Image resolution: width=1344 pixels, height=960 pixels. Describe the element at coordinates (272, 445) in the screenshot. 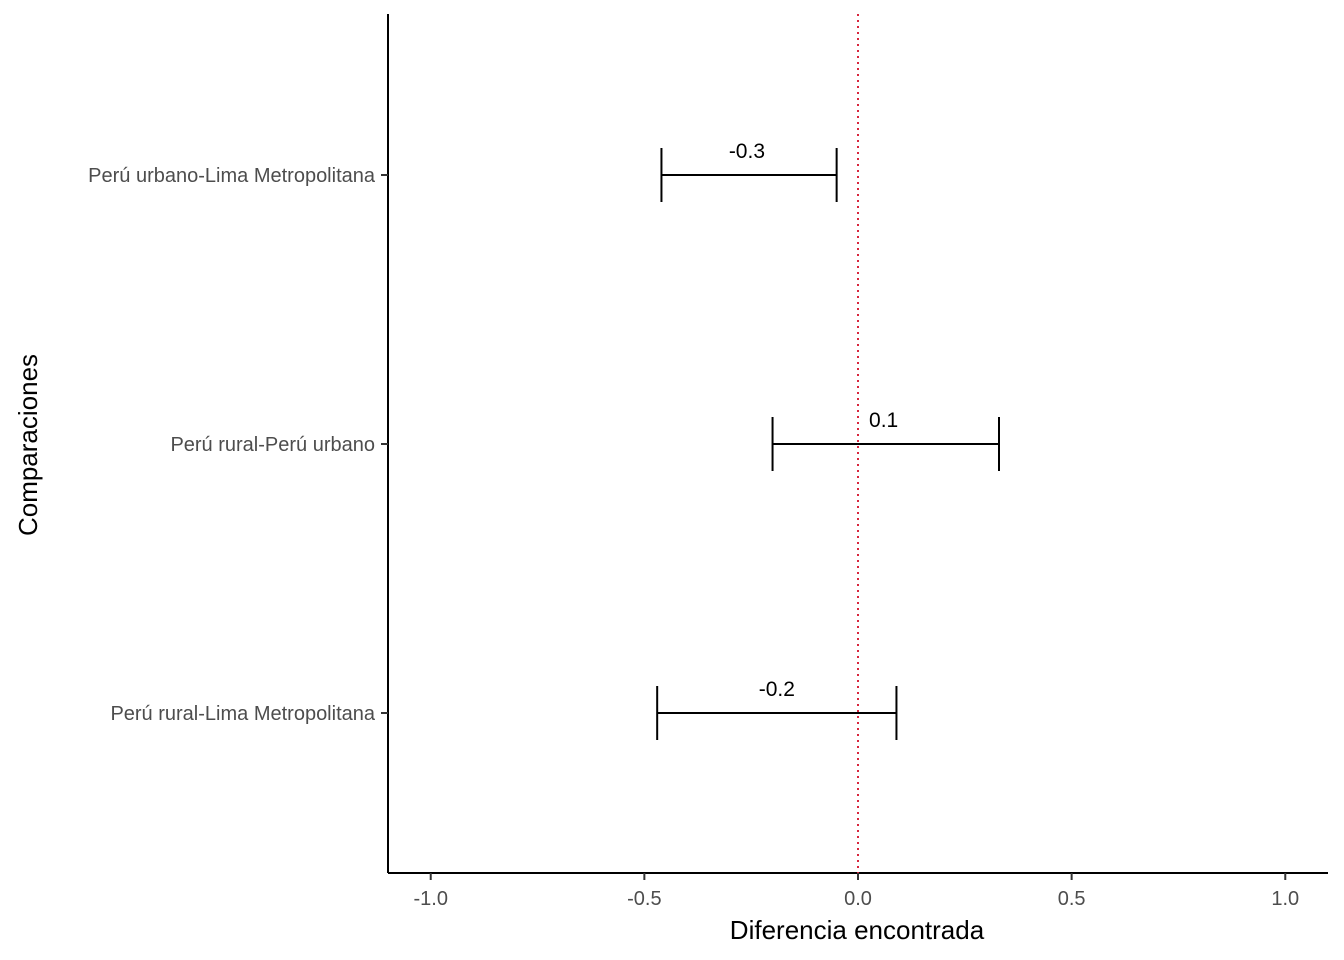

I see `y-tick-label: Perú rural-Perú urbano` at that location.